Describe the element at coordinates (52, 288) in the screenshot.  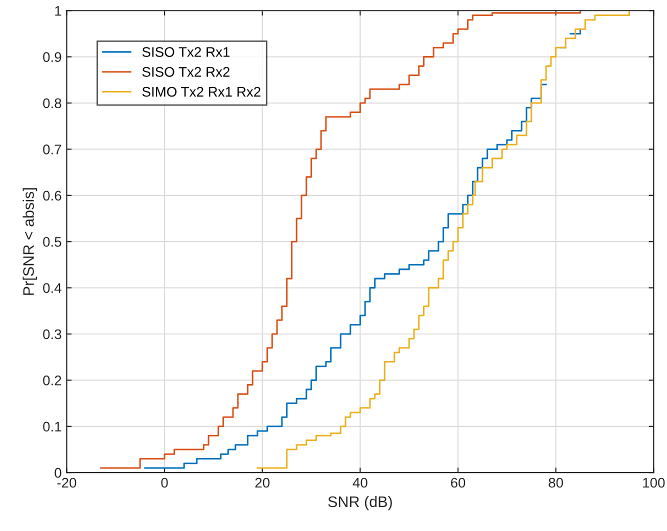
I see `y-tick-label: 0.4` at that location.